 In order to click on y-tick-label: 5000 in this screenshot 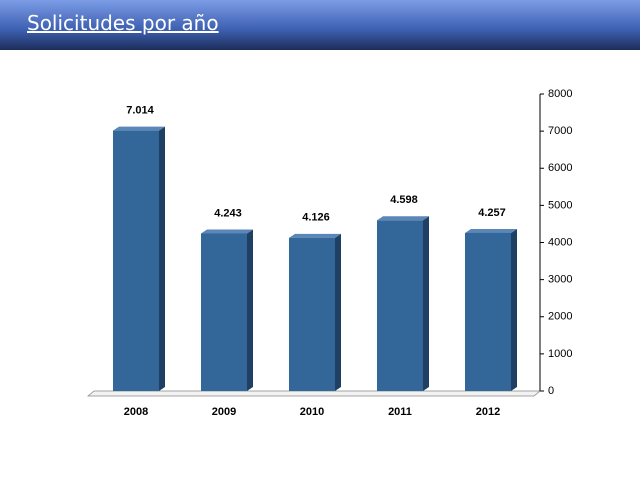, I will do `click(560, 205)`.